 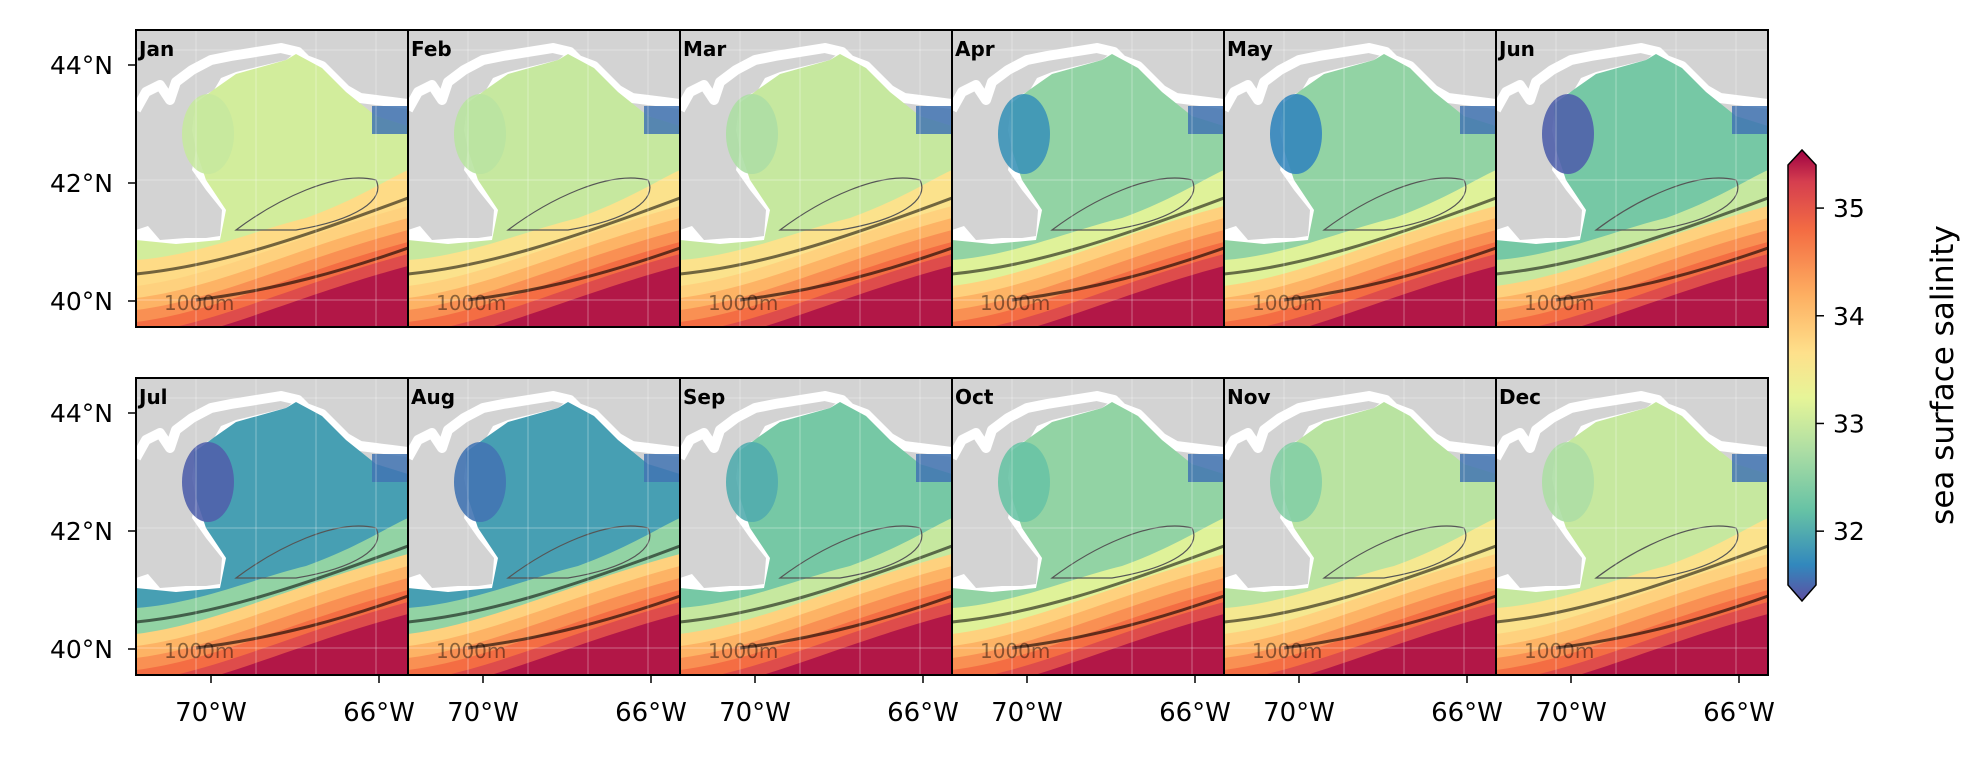 I want to click on colorbar-tick-label: 32, so click(x=1849, y=531).